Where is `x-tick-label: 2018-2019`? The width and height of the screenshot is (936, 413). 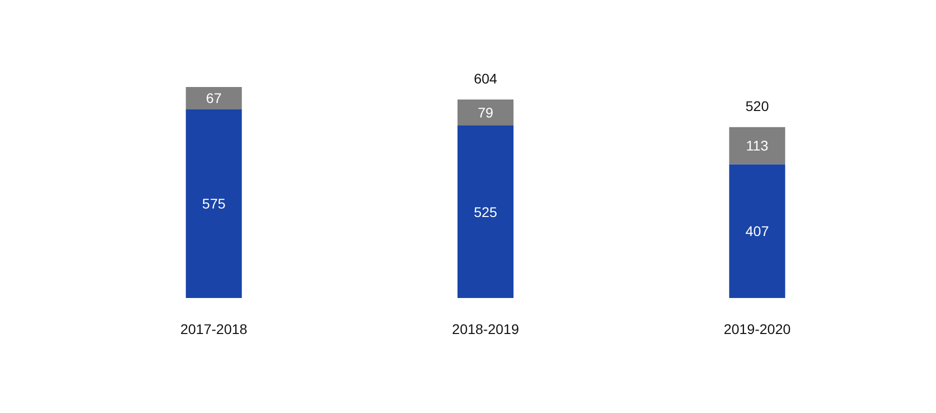
x-tick-label: 2018-2019 is located at coordinates (486, 329).